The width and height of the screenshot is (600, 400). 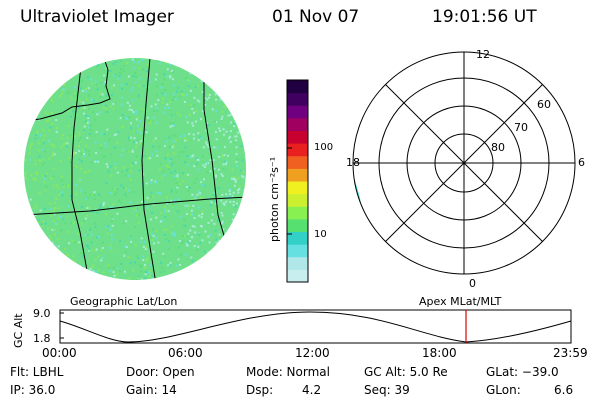 What do you see at coordinates (42, 338) in the screenshot?
I see `altitude-tick-1-8: 1.8` at bounding box center [42, 338].